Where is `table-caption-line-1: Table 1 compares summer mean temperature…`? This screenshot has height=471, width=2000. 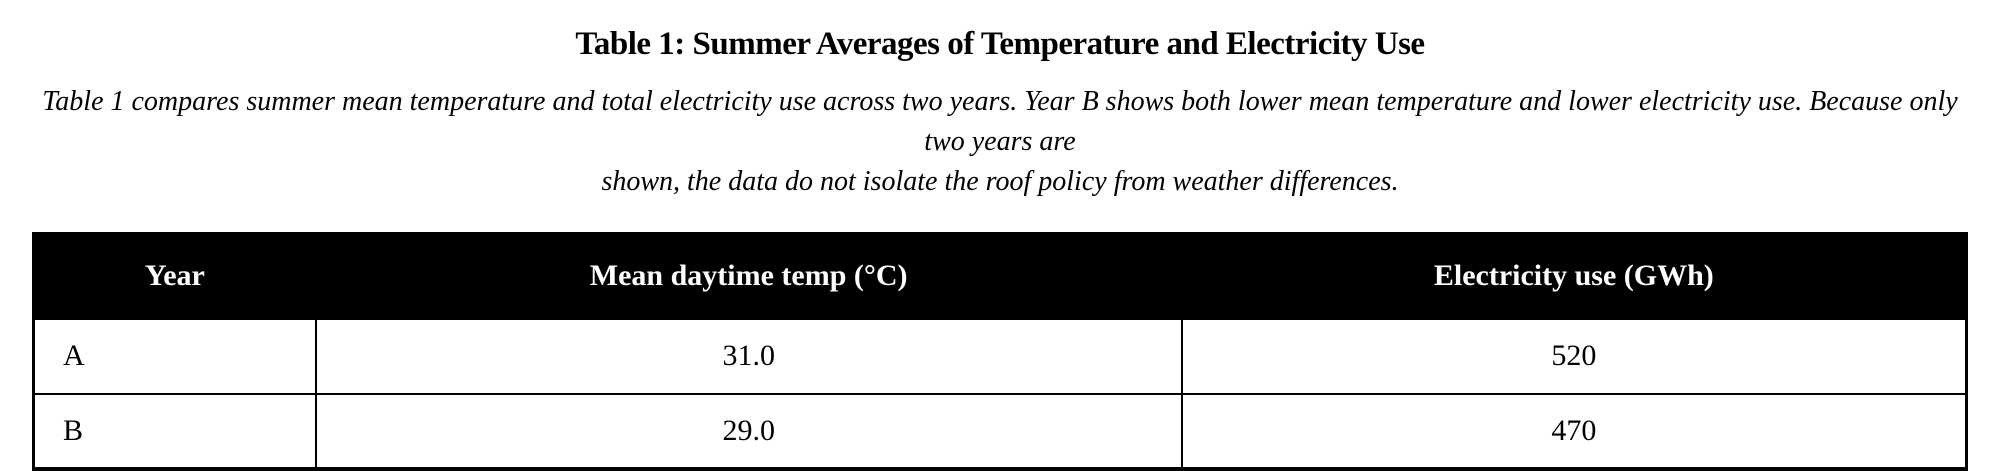
table-caption-line-1: Table 1 compares summer mean temperature… is located at coordinates (1000, 121).